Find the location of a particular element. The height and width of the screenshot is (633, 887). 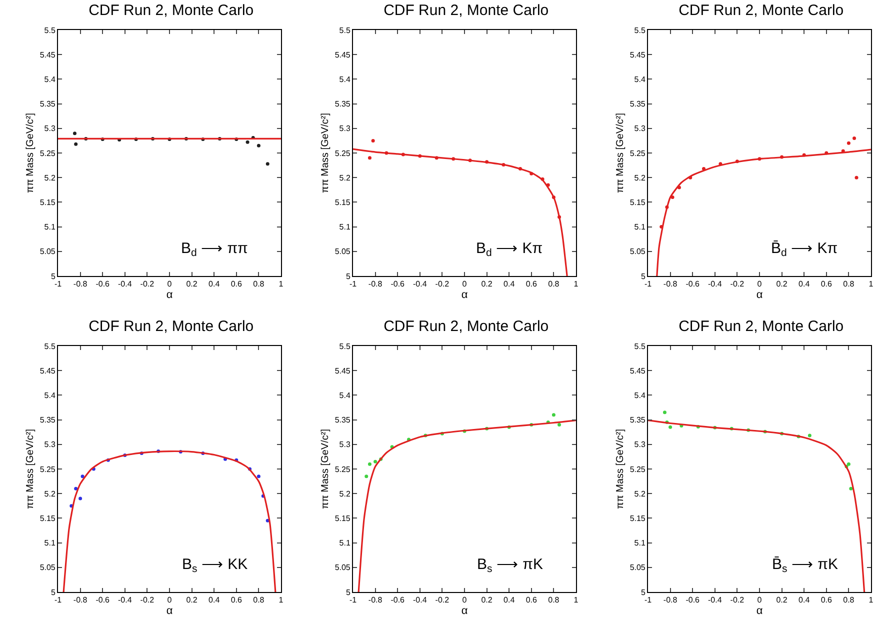

annotation: B$_{d}$ ⟶ Kπ is located at coordinates (509, 250).